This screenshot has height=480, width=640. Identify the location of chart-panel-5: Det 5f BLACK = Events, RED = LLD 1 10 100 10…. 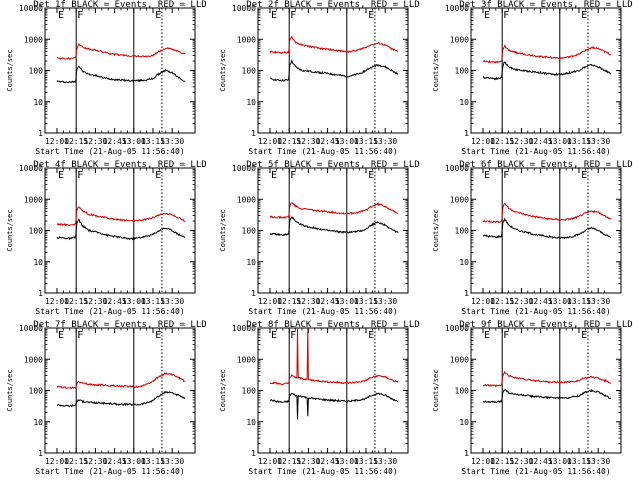
(319, 238).